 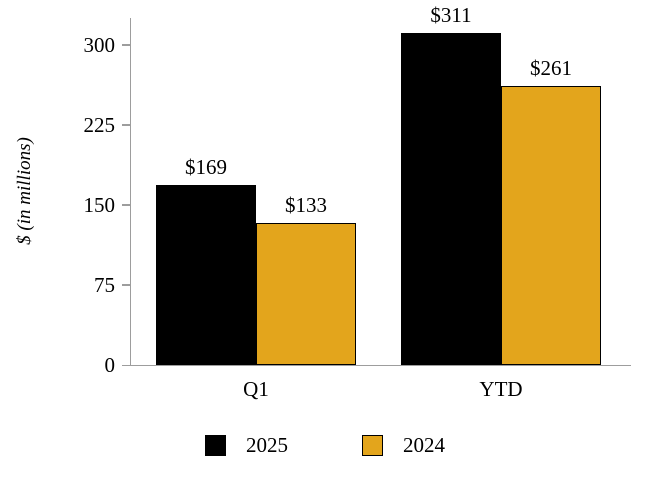 I want to click on legend-swatch-2024, so click(x=372, y=445).